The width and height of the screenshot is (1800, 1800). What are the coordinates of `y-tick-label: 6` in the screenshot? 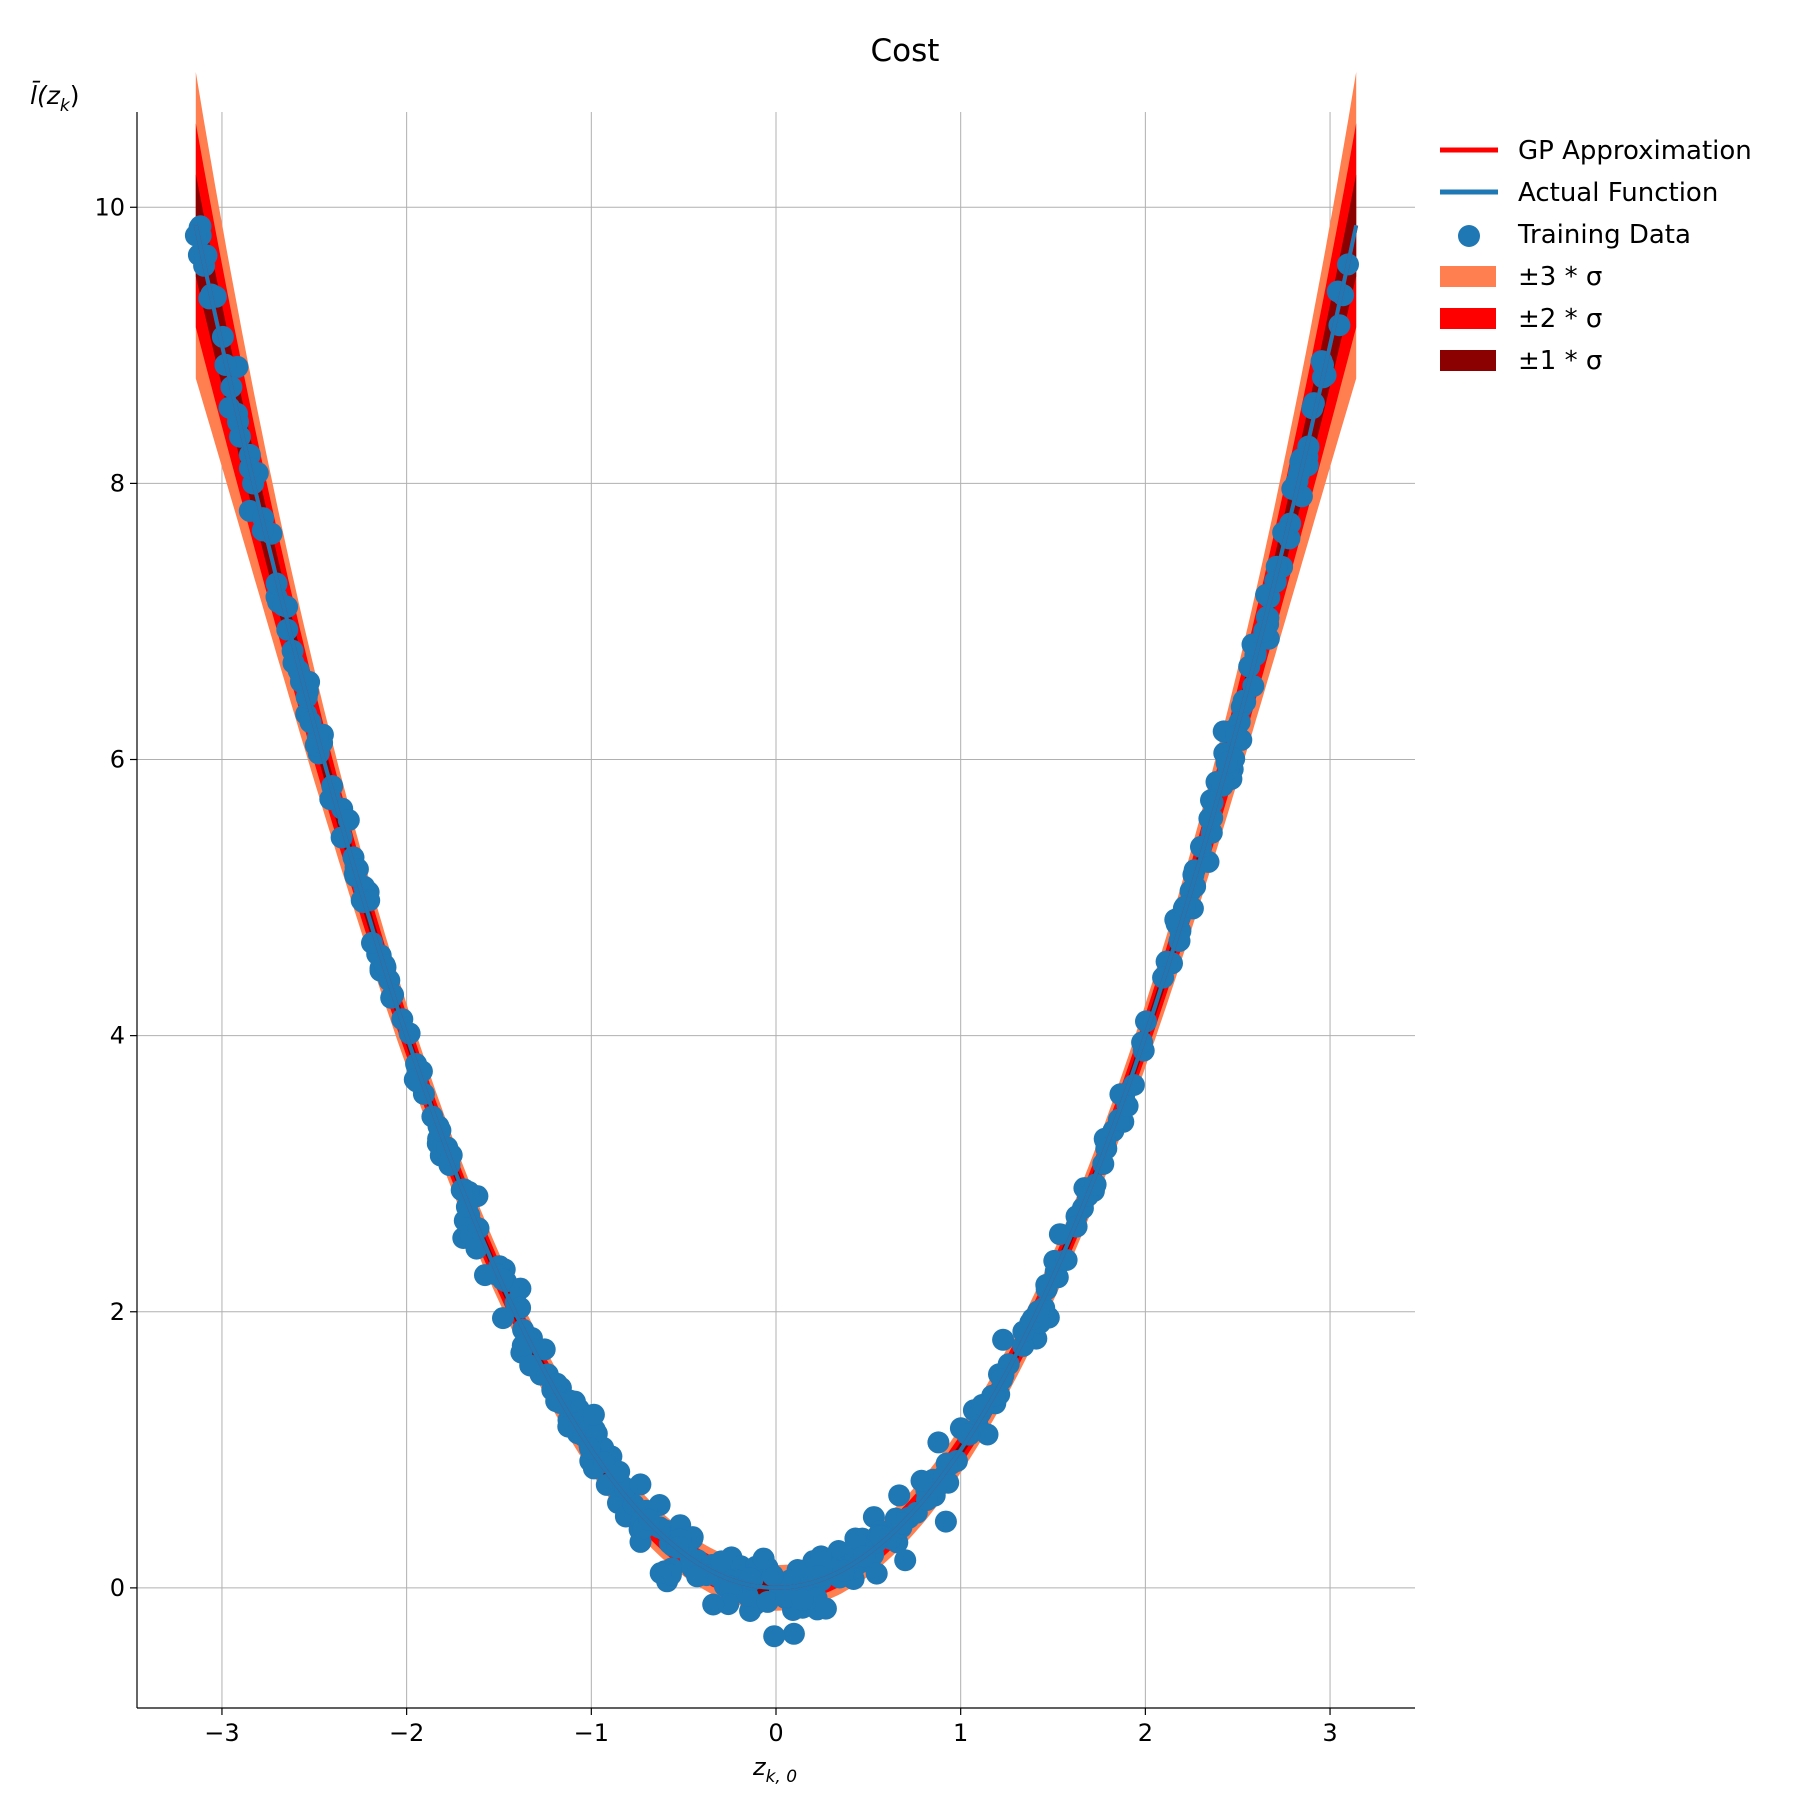 It's located at (117, 760).